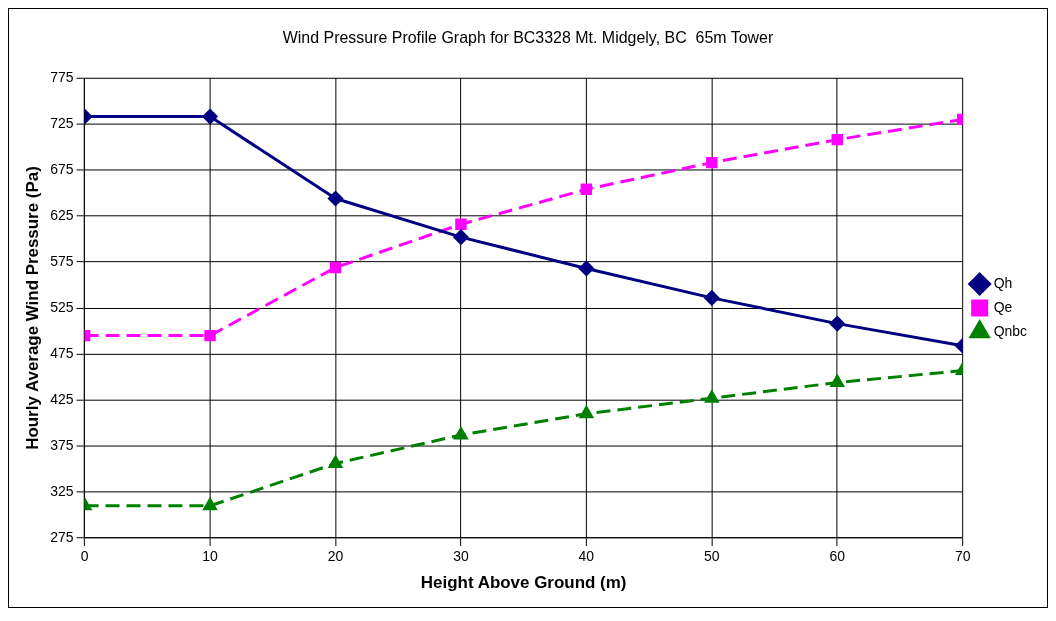 The width and height of the screenshot is (1056, 621). I want to click on y-tick-label: 275, so click(62, 536).